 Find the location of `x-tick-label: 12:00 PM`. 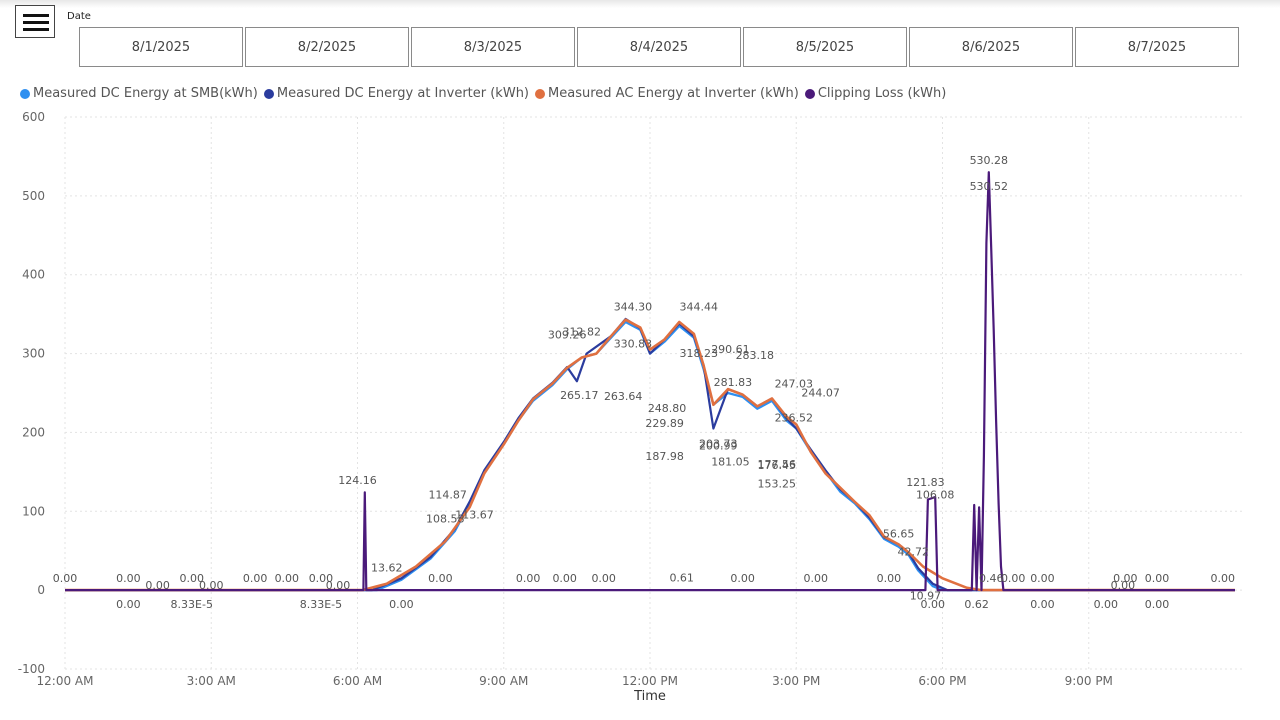

x-tick-label: 12:00 PM is located at coordinates (650, 681).